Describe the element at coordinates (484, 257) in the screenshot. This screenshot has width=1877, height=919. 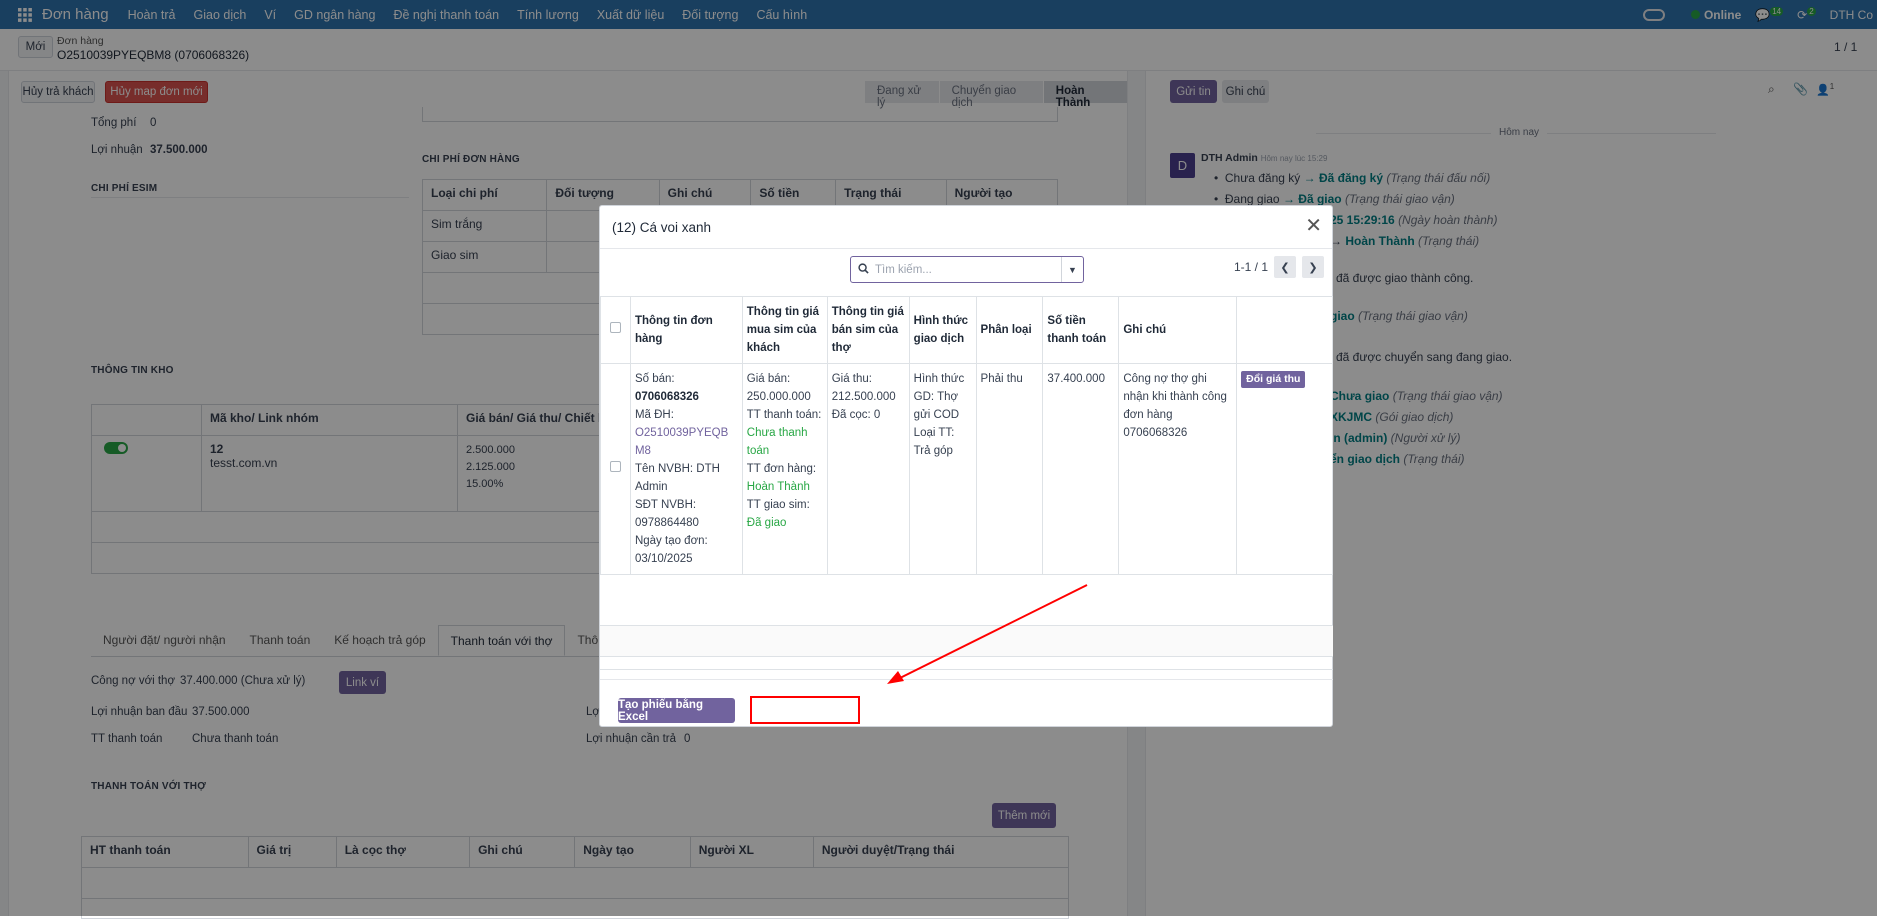
I see `cost-row-giao-sim: Giao sim` at that location.